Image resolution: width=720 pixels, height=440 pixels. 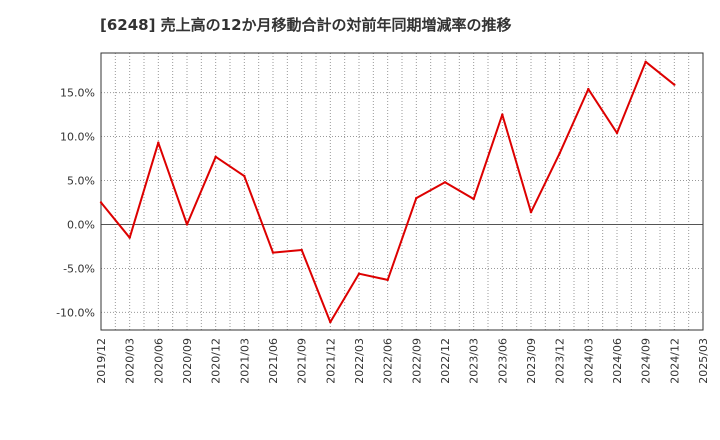 What do you see at coordinates (244, 361) in the screenshot?
I see `x-tick-label: 2021/03` at bounding box center [244, 361].